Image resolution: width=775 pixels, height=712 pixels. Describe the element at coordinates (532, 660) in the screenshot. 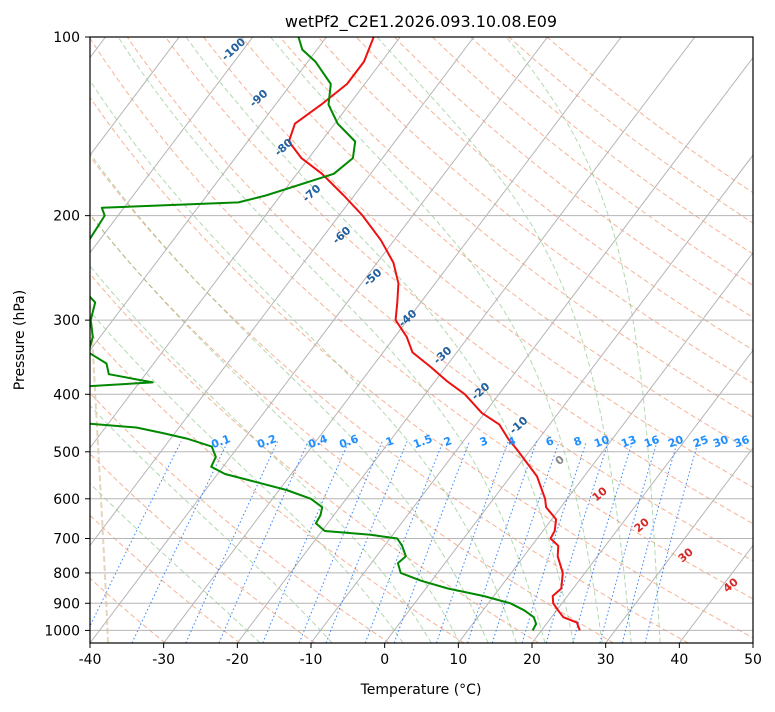

I see `x-tick-label: 20` at that location.